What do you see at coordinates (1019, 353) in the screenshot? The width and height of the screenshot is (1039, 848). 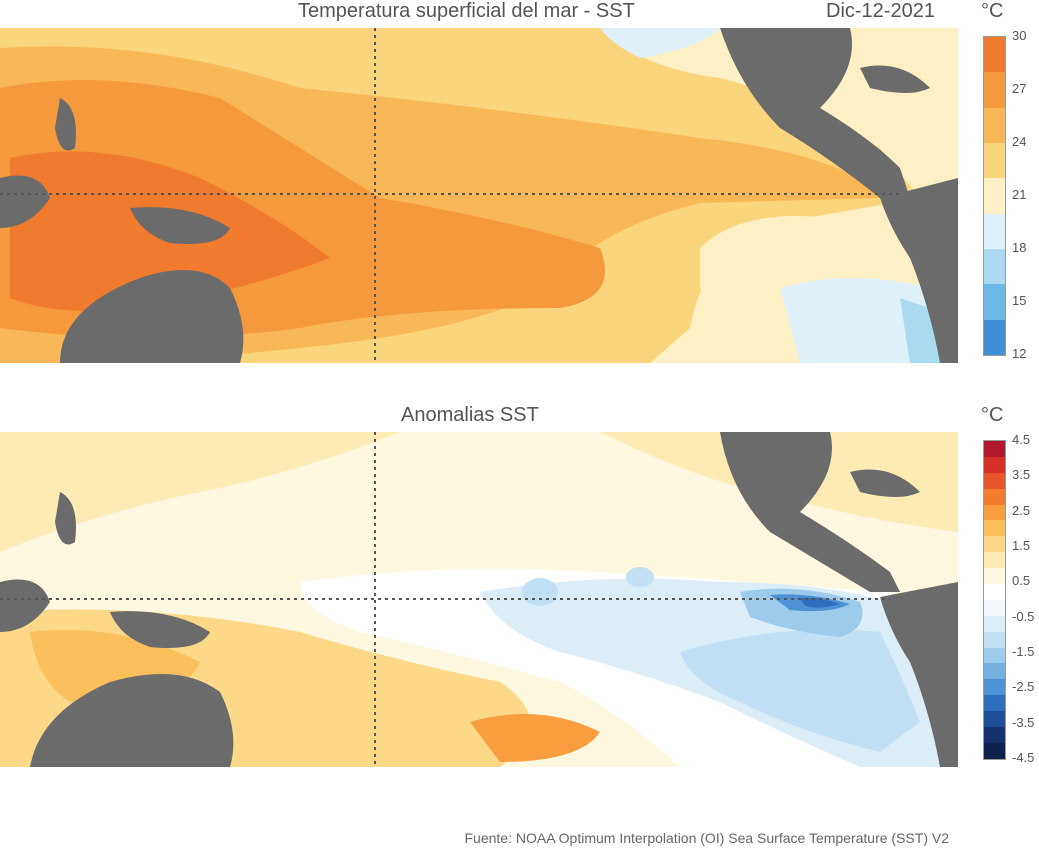 I see `sst-colorbar-tick: 12` at bounding box center [1019, 353].